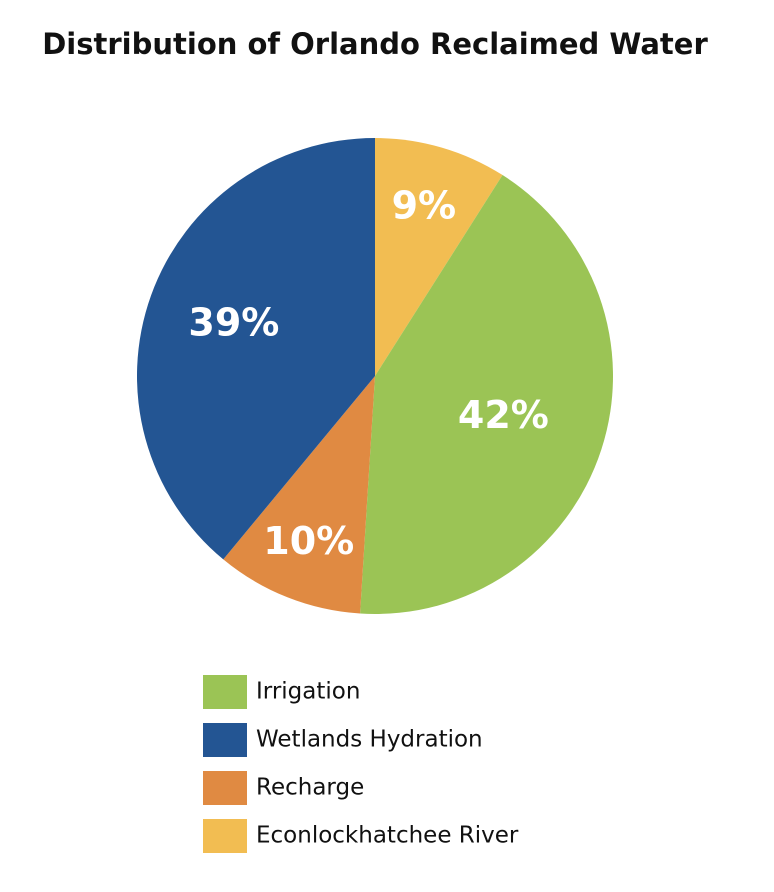  I want to click on legend-label: Irrigation, so click(308, 692).